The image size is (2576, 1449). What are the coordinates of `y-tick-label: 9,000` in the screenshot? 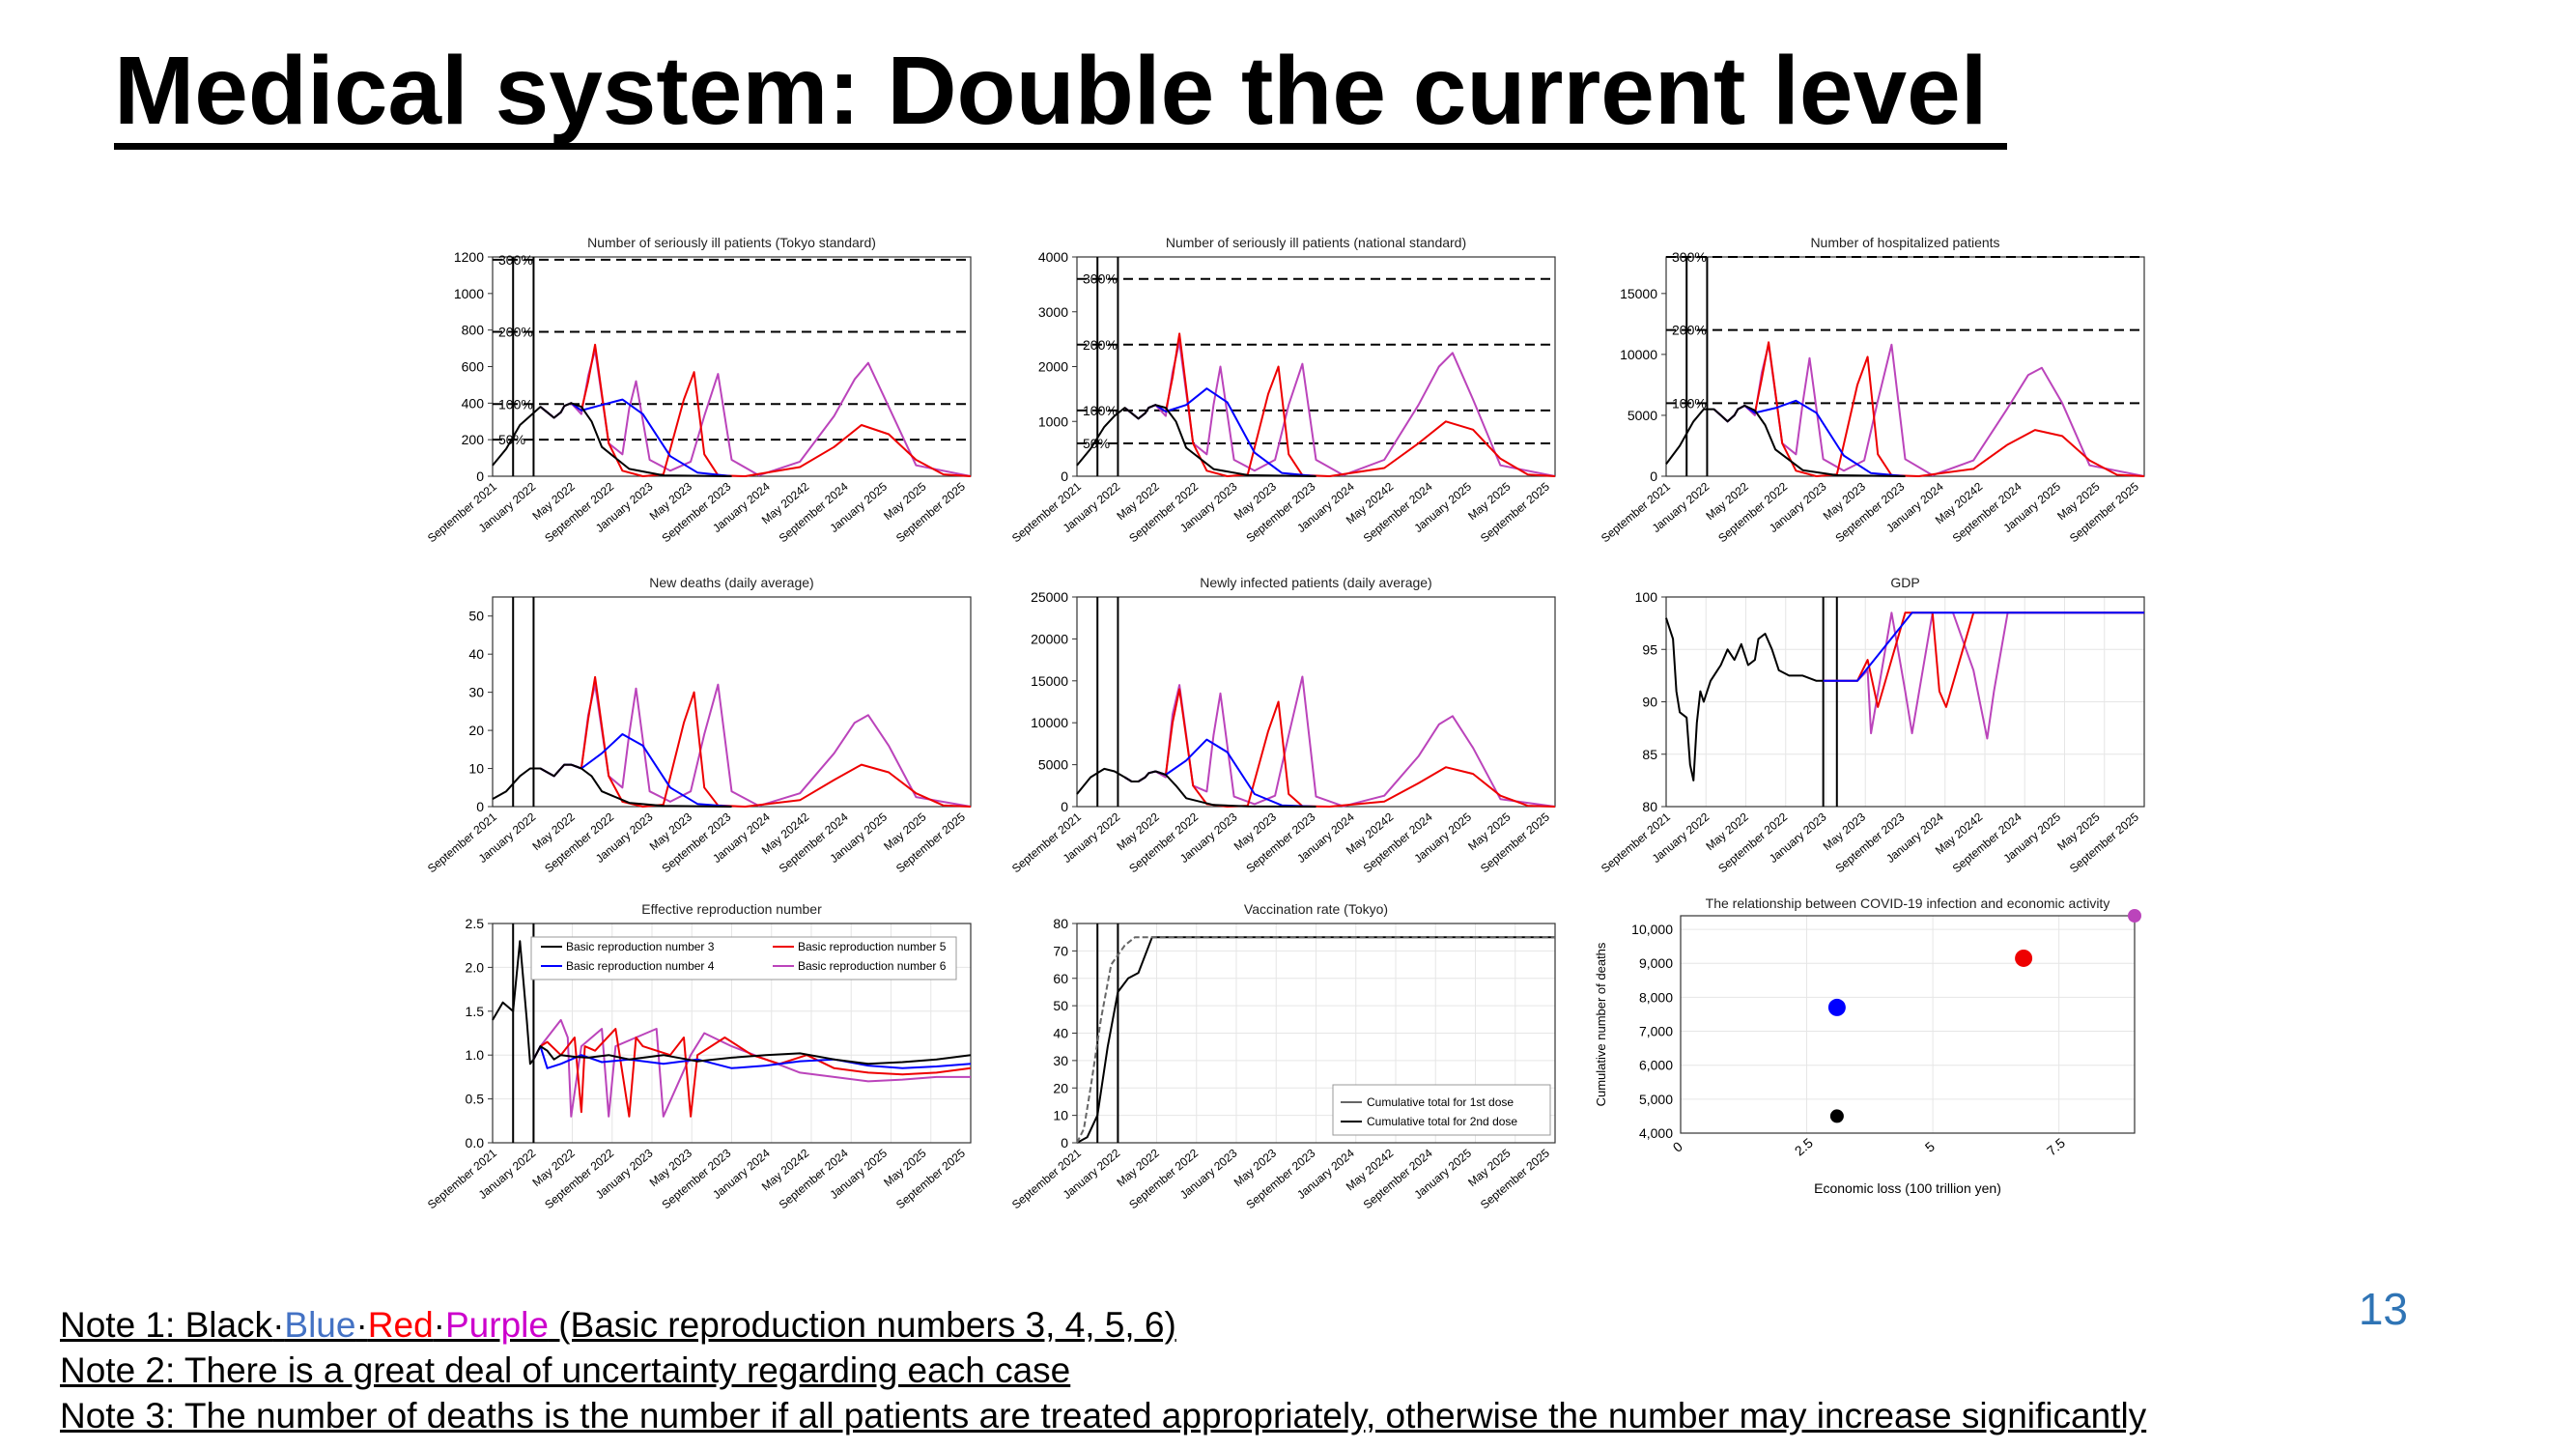 It's located at (1656, 963).